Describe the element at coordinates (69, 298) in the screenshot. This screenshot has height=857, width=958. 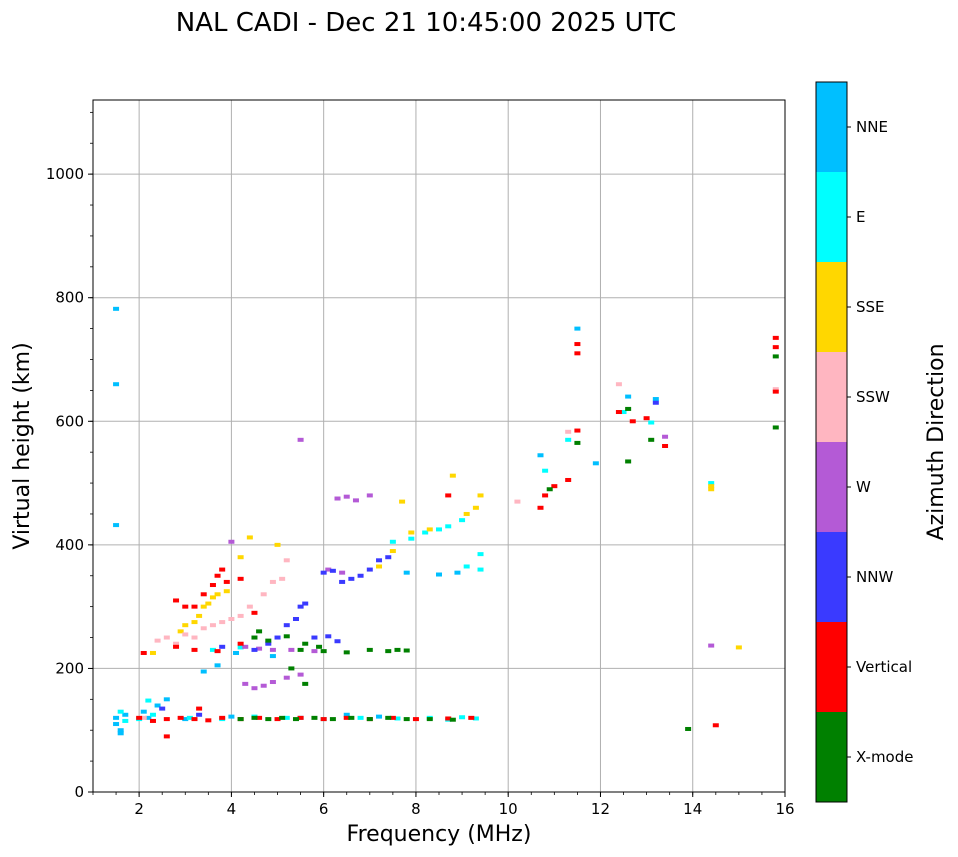
I see `y-tick-label: 800` at that location.